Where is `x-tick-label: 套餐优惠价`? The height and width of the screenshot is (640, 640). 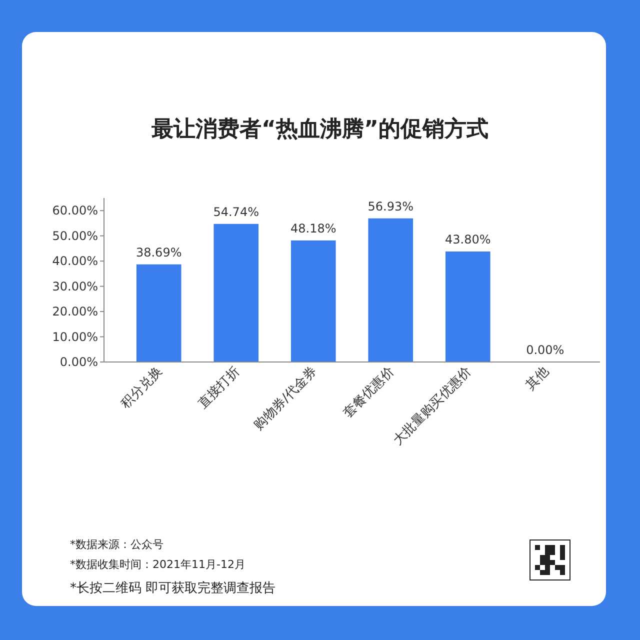
x-tick-label: 套餐优惠价 is located at coordinates (369, 392).